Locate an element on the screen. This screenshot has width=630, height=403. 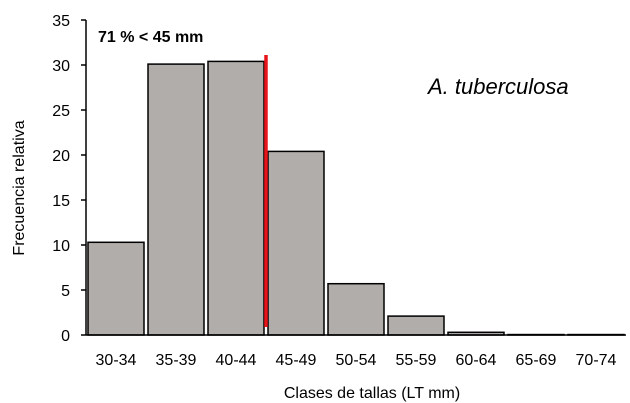
y-axis-ticks: 0 5 10 15 20 25 30 35 is located at coordinates (69, 179).